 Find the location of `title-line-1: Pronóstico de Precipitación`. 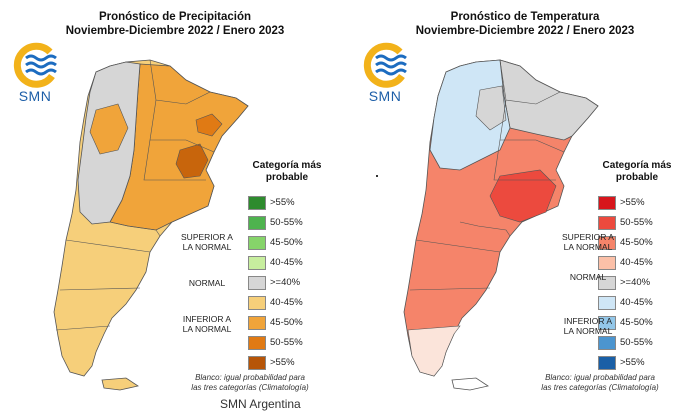

title-line-1: Pronóstico de Precipitación is located at coordinates (175, 17).